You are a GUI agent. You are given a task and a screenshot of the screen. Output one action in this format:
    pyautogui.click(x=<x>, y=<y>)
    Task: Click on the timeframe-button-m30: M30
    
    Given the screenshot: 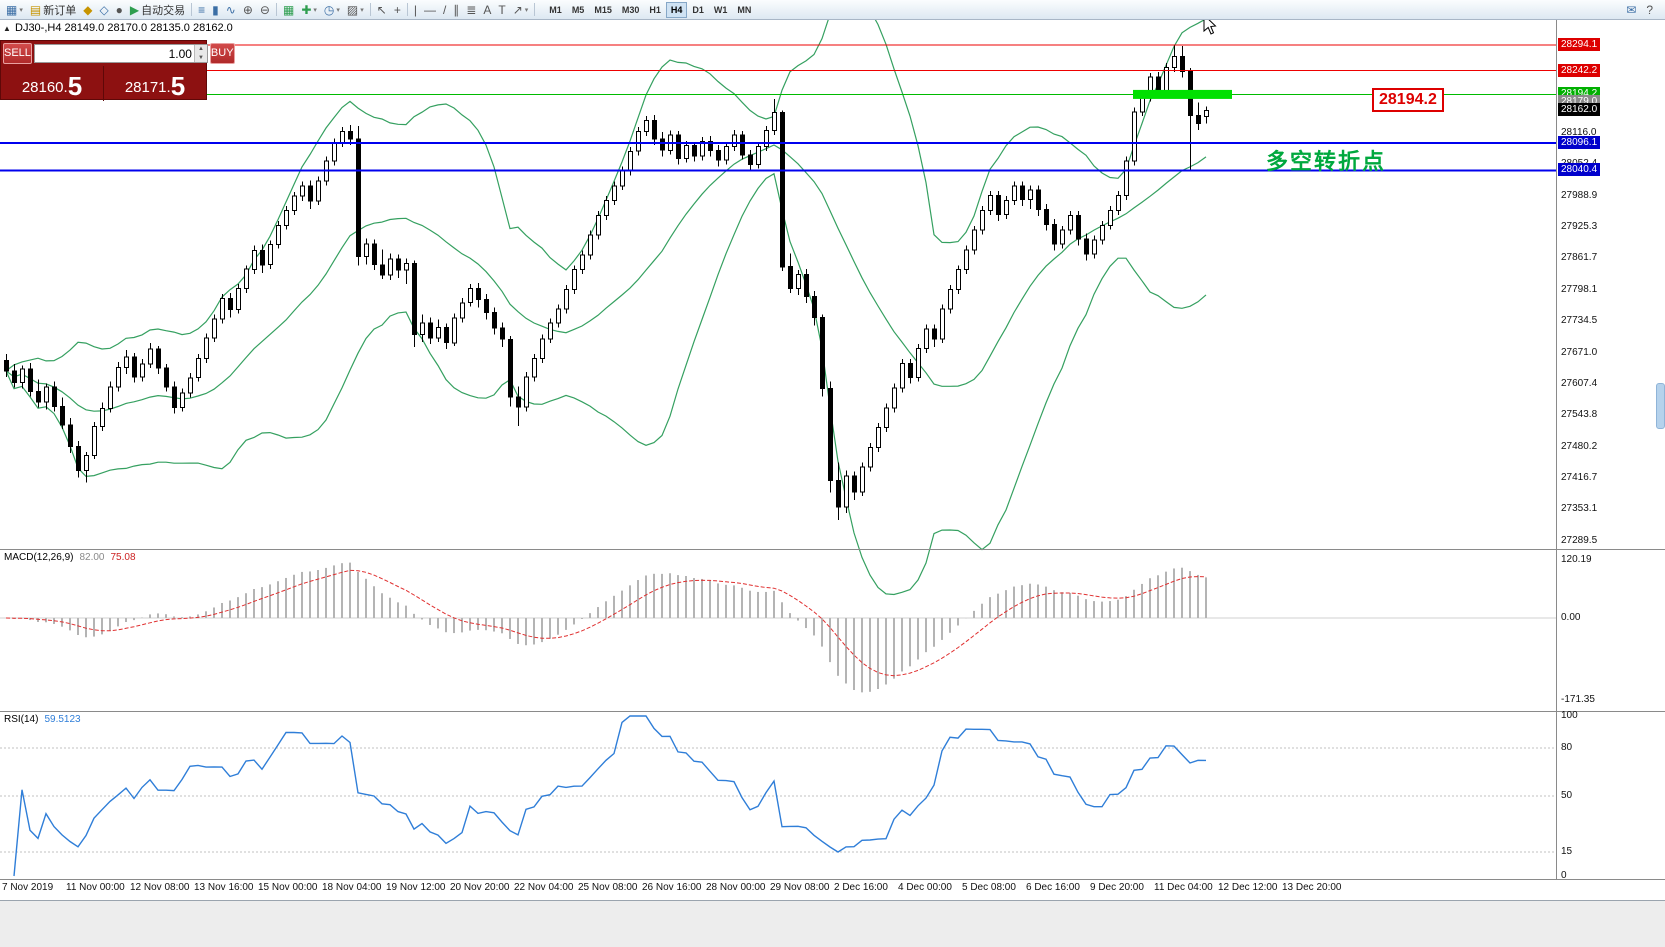 What is the action you would take?
    pyautogui.click(x=630, y=9)
    